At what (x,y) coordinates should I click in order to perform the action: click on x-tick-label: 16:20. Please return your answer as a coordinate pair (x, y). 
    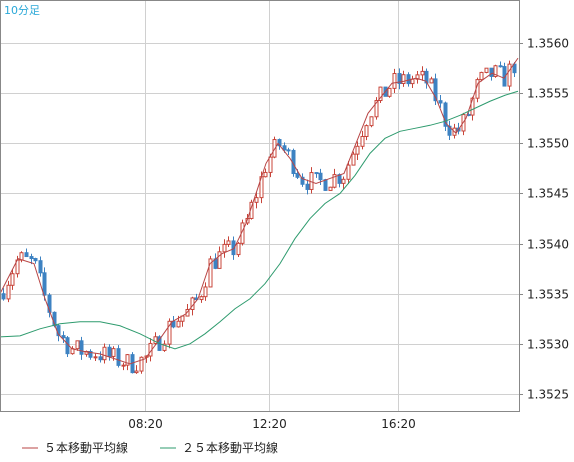
    Looking at the image, I should click on (398, 424).